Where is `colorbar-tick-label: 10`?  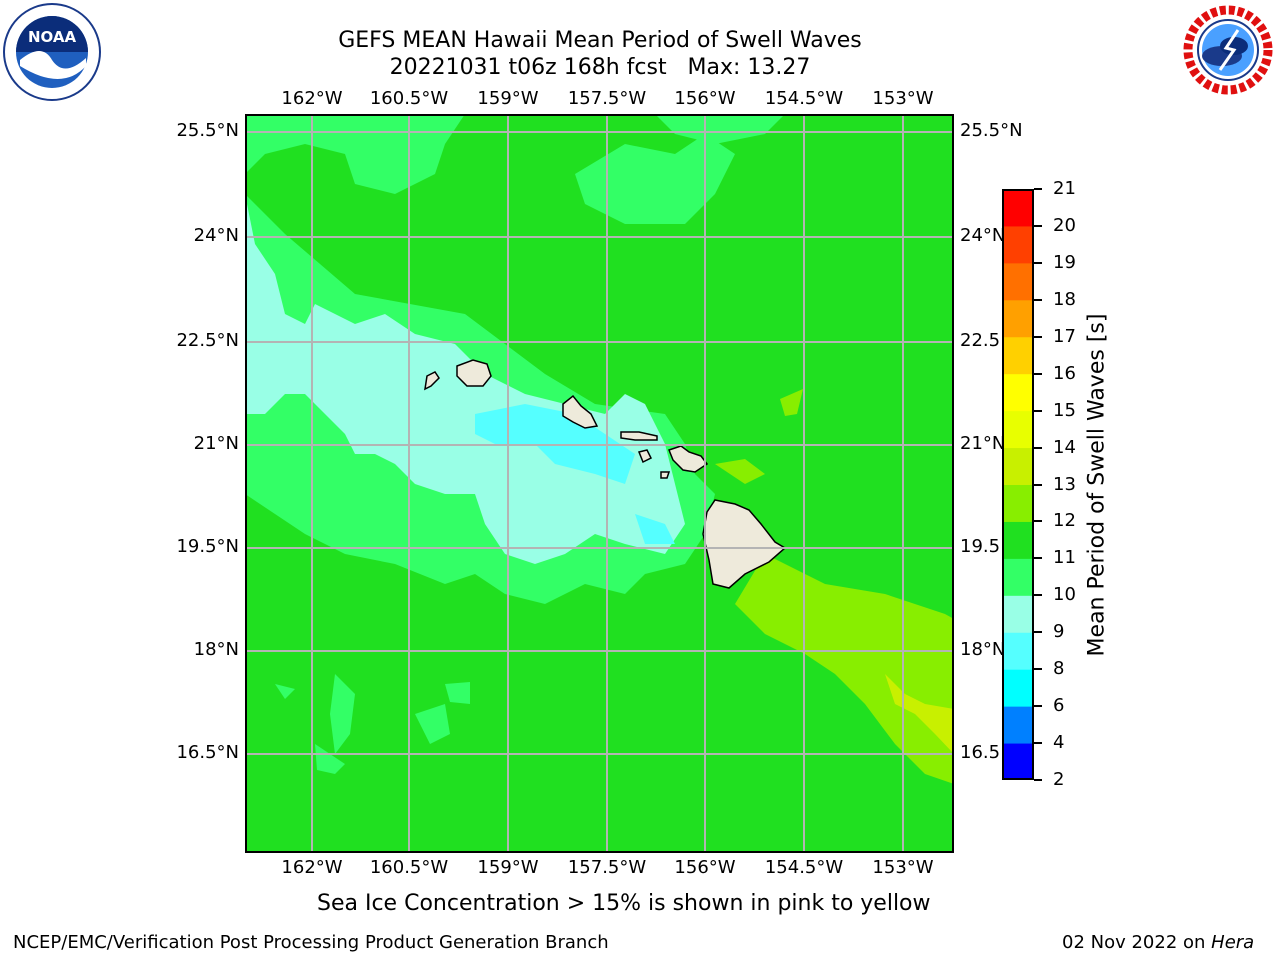
colorbar-tick-label: 10 is located at coordinates (1064, 595).